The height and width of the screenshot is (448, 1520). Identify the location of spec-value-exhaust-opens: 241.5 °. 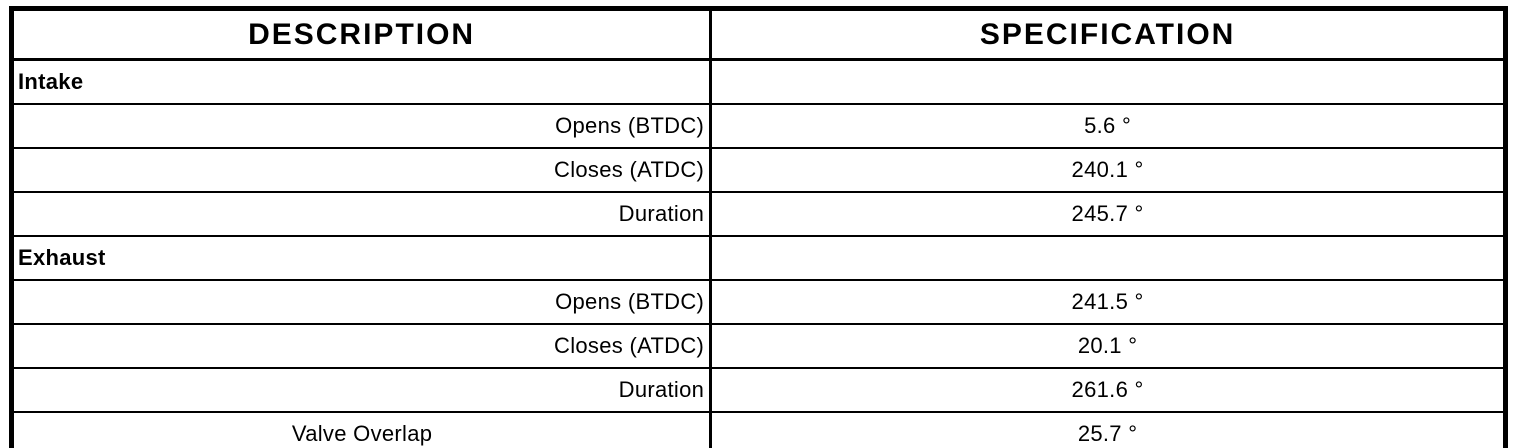
(1107, 301).